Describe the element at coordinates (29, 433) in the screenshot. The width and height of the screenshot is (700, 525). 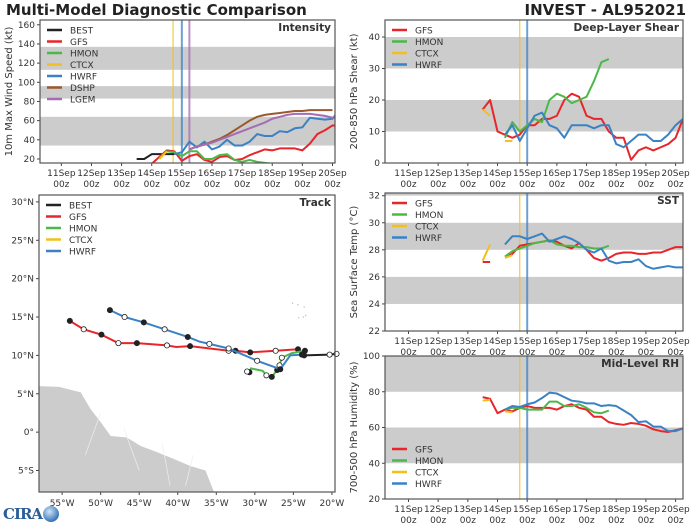
I see `y-tick-label: 0°` at that location.